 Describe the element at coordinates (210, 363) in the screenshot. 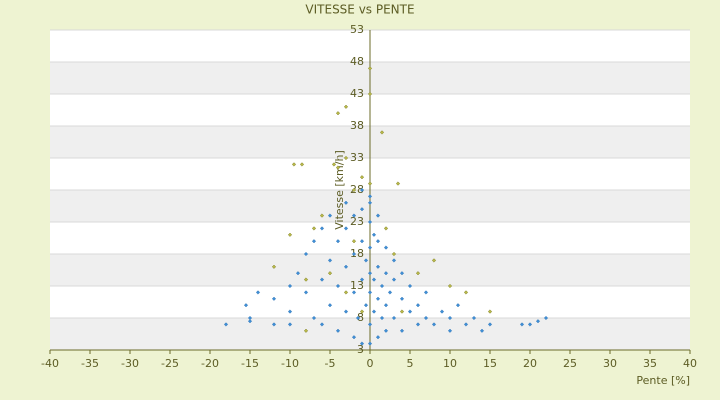

I see `x-tick-label: -20` at that location.